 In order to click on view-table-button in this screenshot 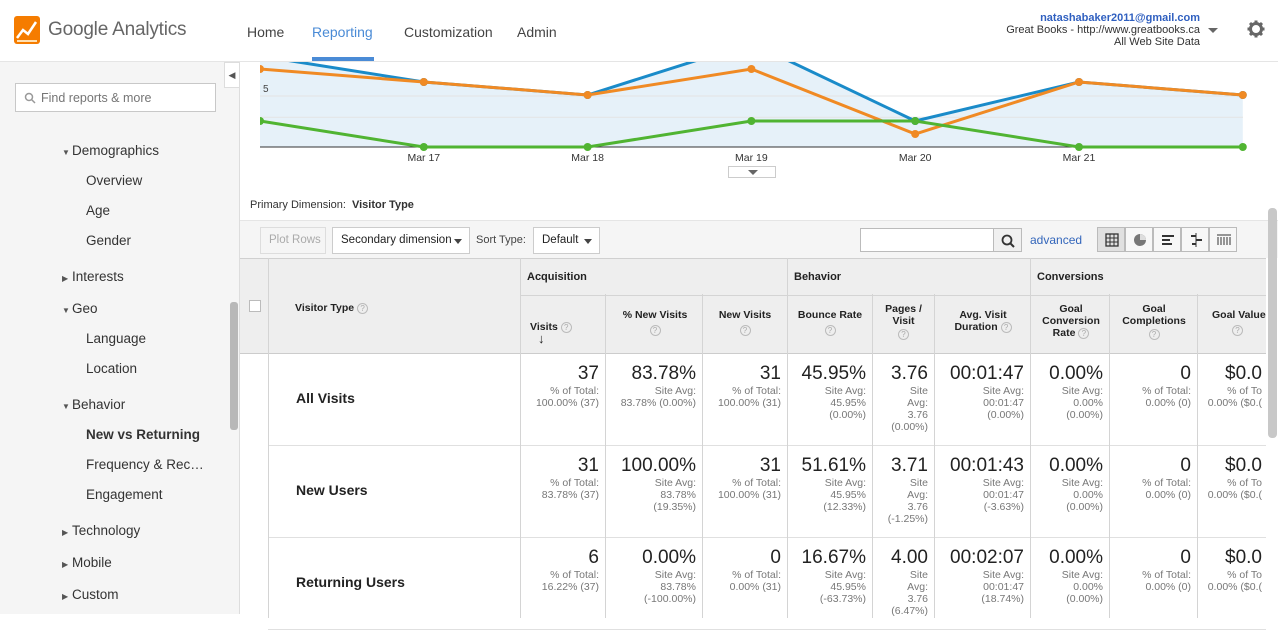, I will do `click(1111, 239)`.